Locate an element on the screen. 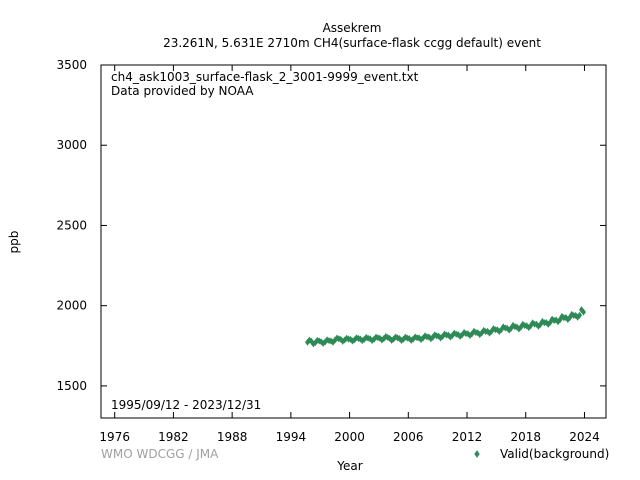  x-tick-label: 2000 is located at coordinates (349, 437).